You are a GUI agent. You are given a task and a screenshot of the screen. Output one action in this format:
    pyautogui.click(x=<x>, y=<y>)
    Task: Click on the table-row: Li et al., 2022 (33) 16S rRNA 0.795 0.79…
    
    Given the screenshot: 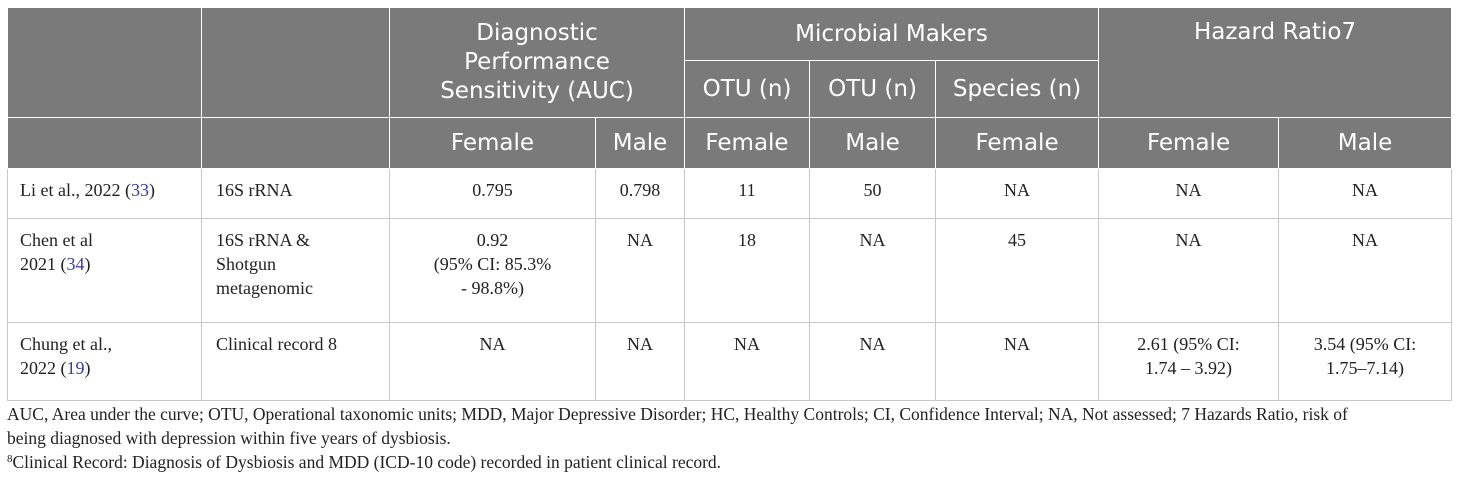 What is the action you would take?
    pyautogui.click(x=730, y=193)
    